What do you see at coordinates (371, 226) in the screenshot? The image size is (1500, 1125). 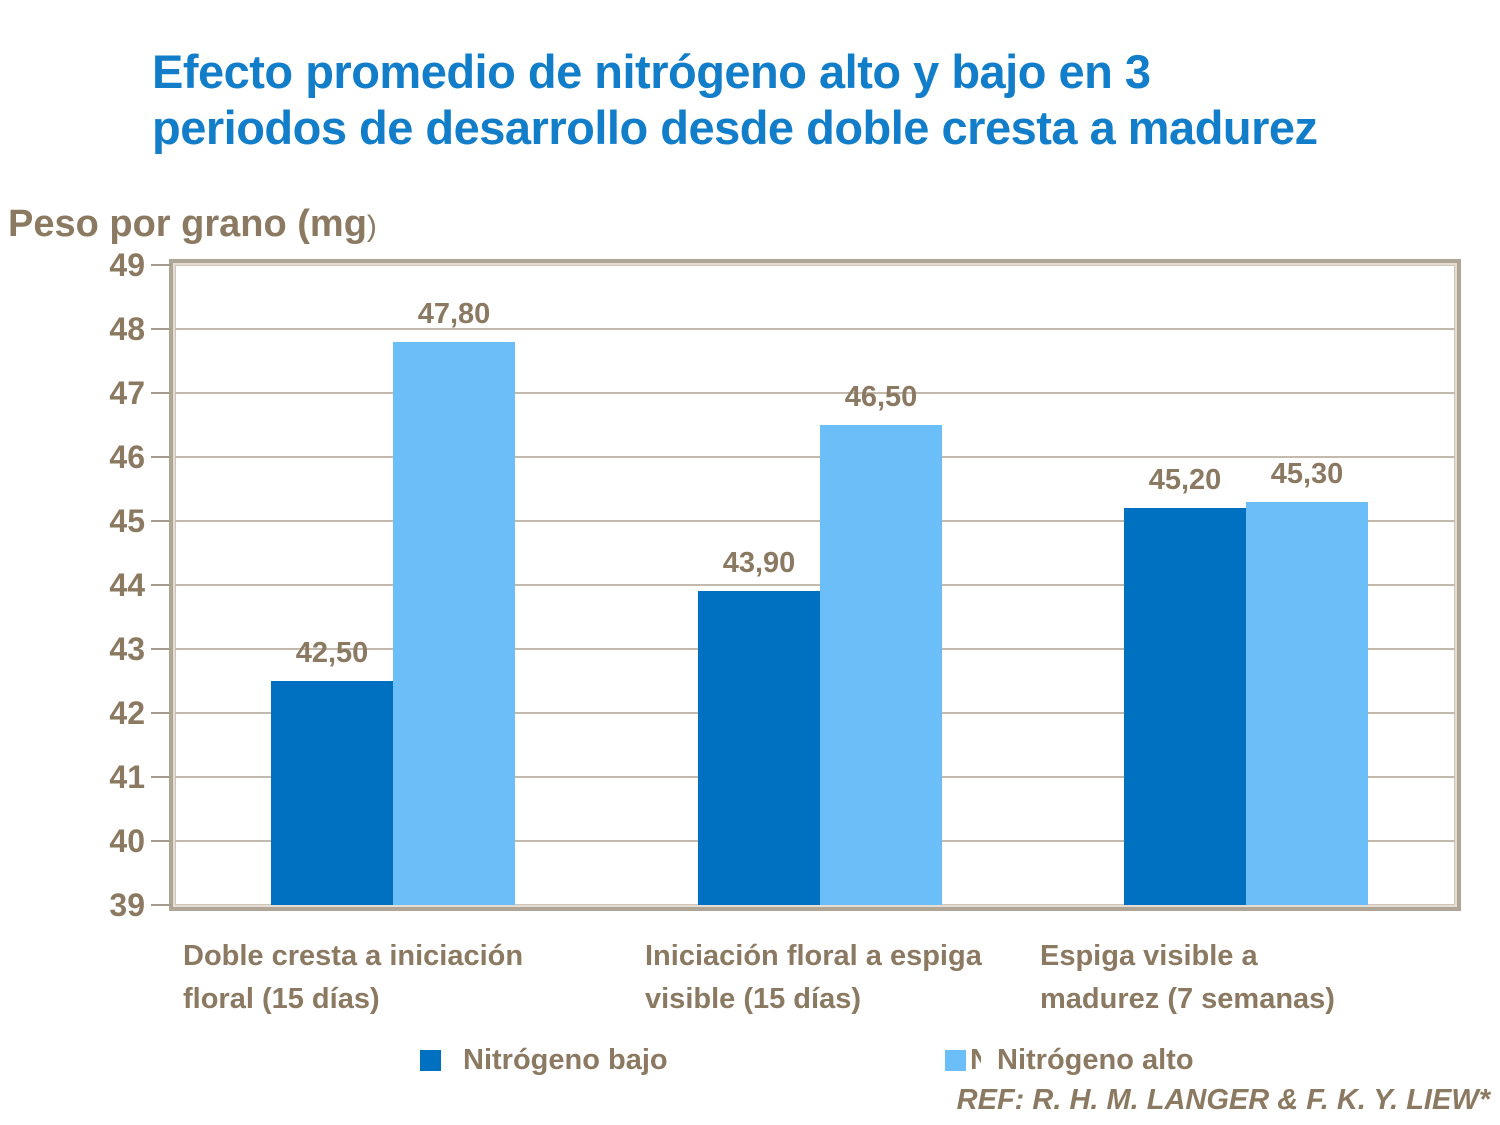 I see `y-axis-title-paren: )` at bounding box center [371, 226].